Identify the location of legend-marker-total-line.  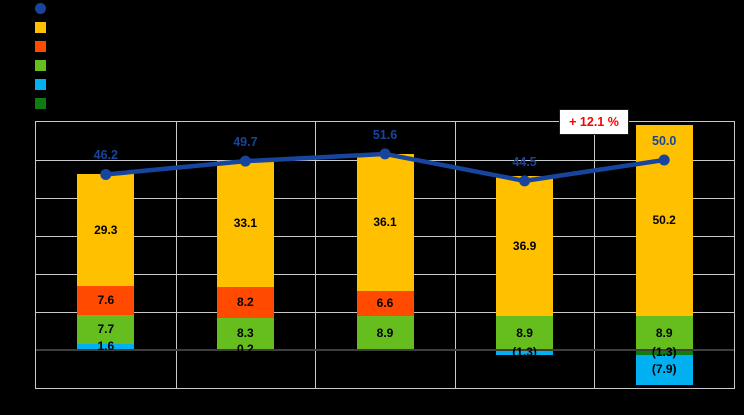
(40, 8).